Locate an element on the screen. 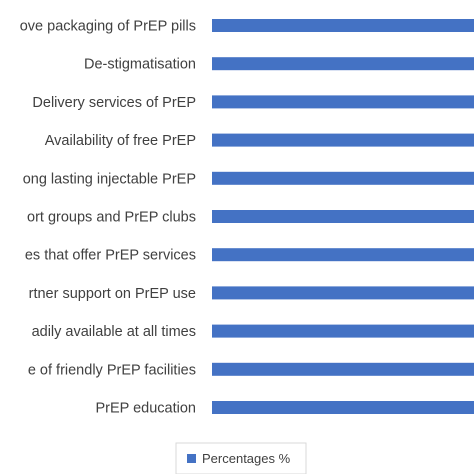 This screenshot has width=474, height=474. legend-swatch is located at coordinates (191, 458).